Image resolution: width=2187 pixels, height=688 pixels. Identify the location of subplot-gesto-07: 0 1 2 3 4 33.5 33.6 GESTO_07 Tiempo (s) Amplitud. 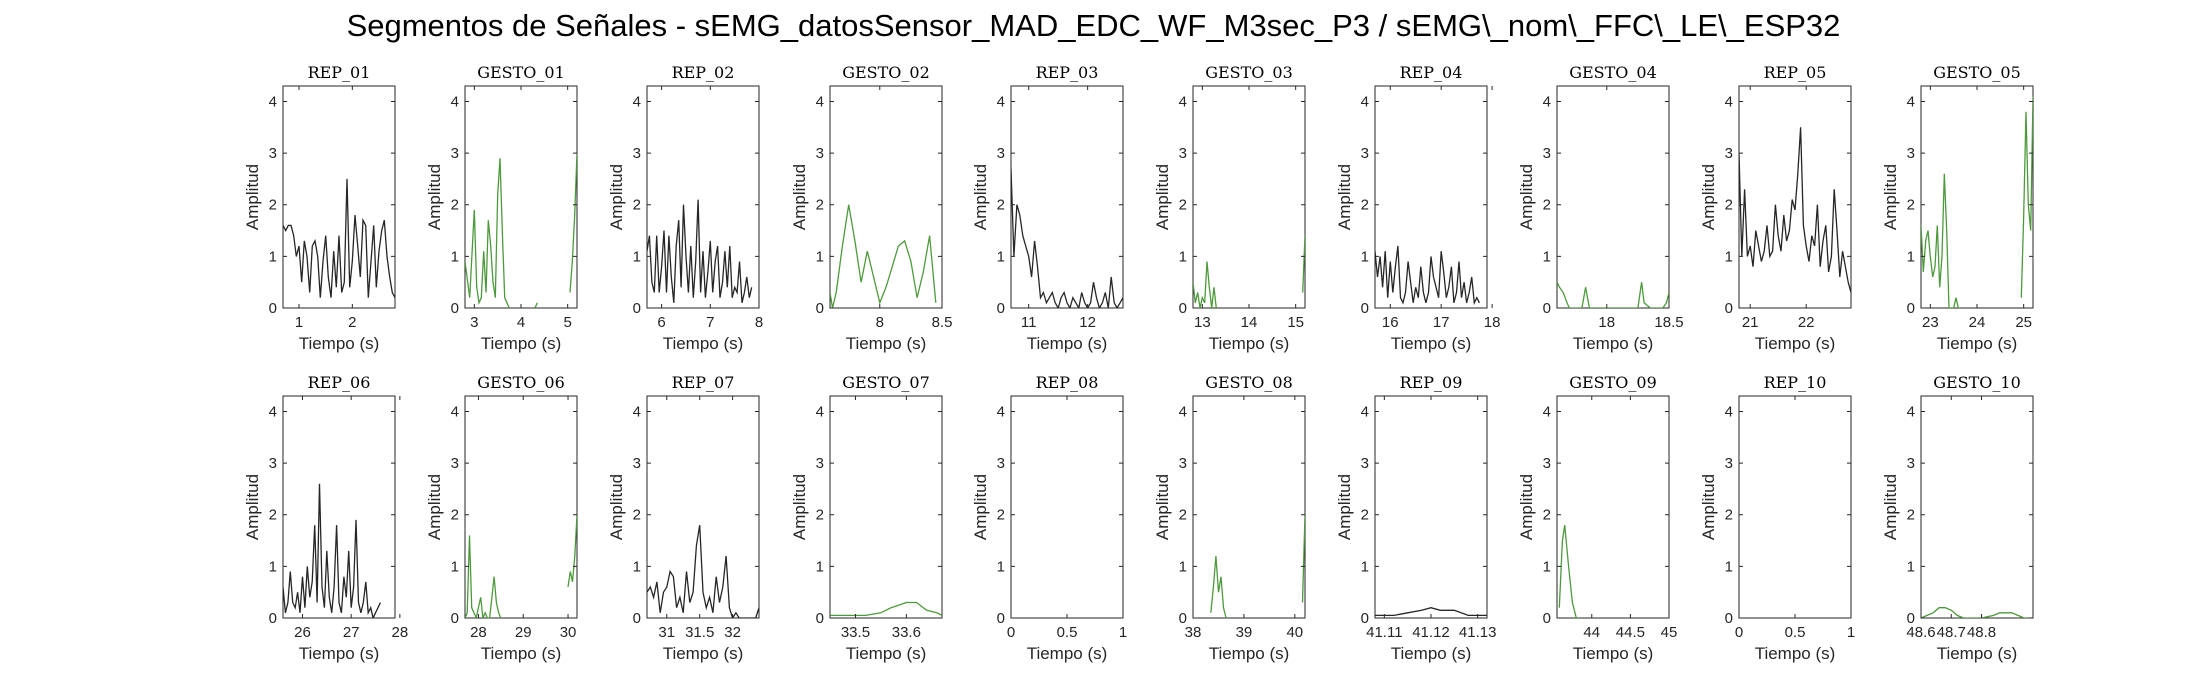
(866, 518).